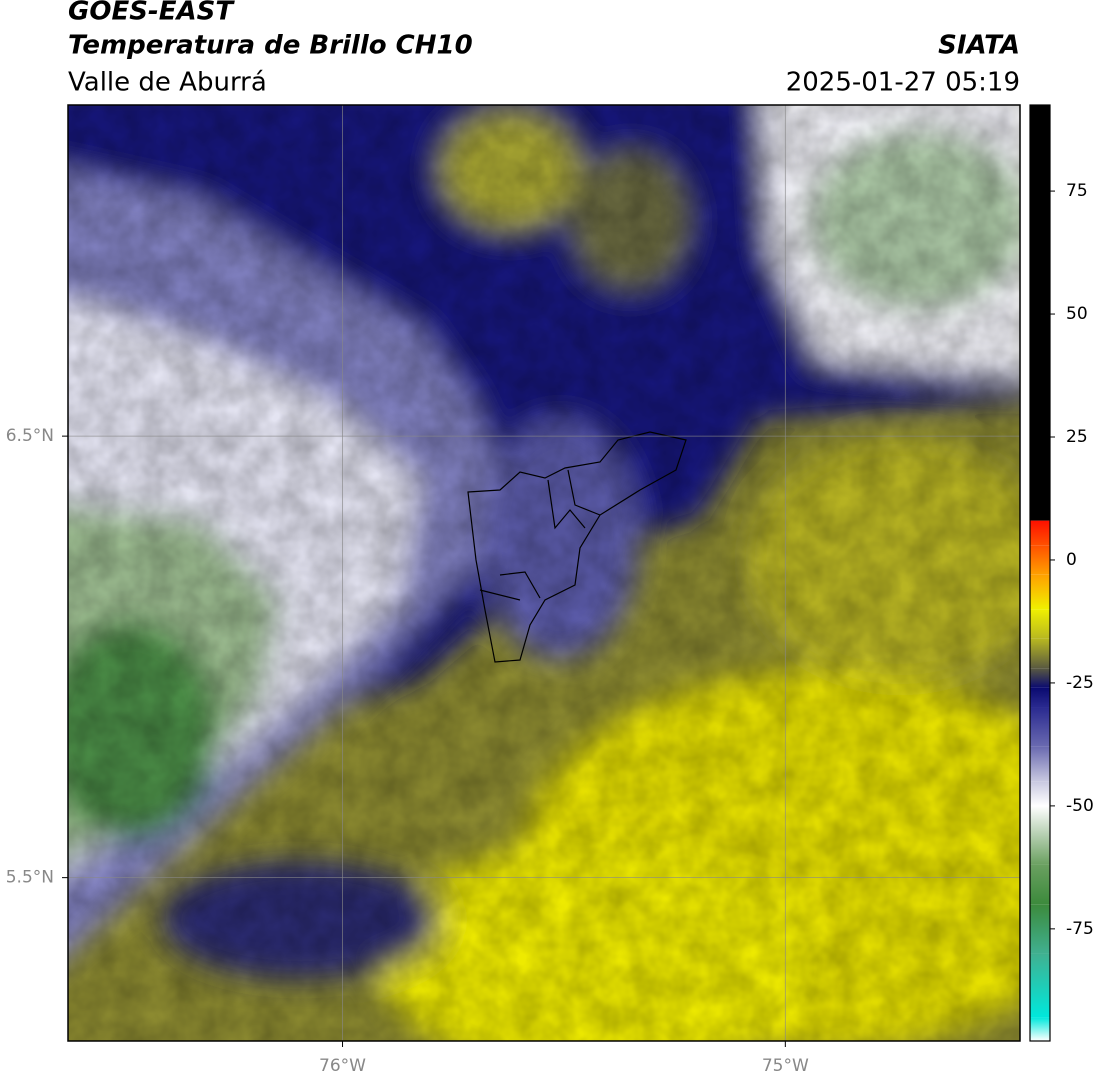 The width and height of the screenshot is (1094, 1078). Describe the element at coordinates (979, 46) in the screenshot. I see `source: SIATA` at that location.